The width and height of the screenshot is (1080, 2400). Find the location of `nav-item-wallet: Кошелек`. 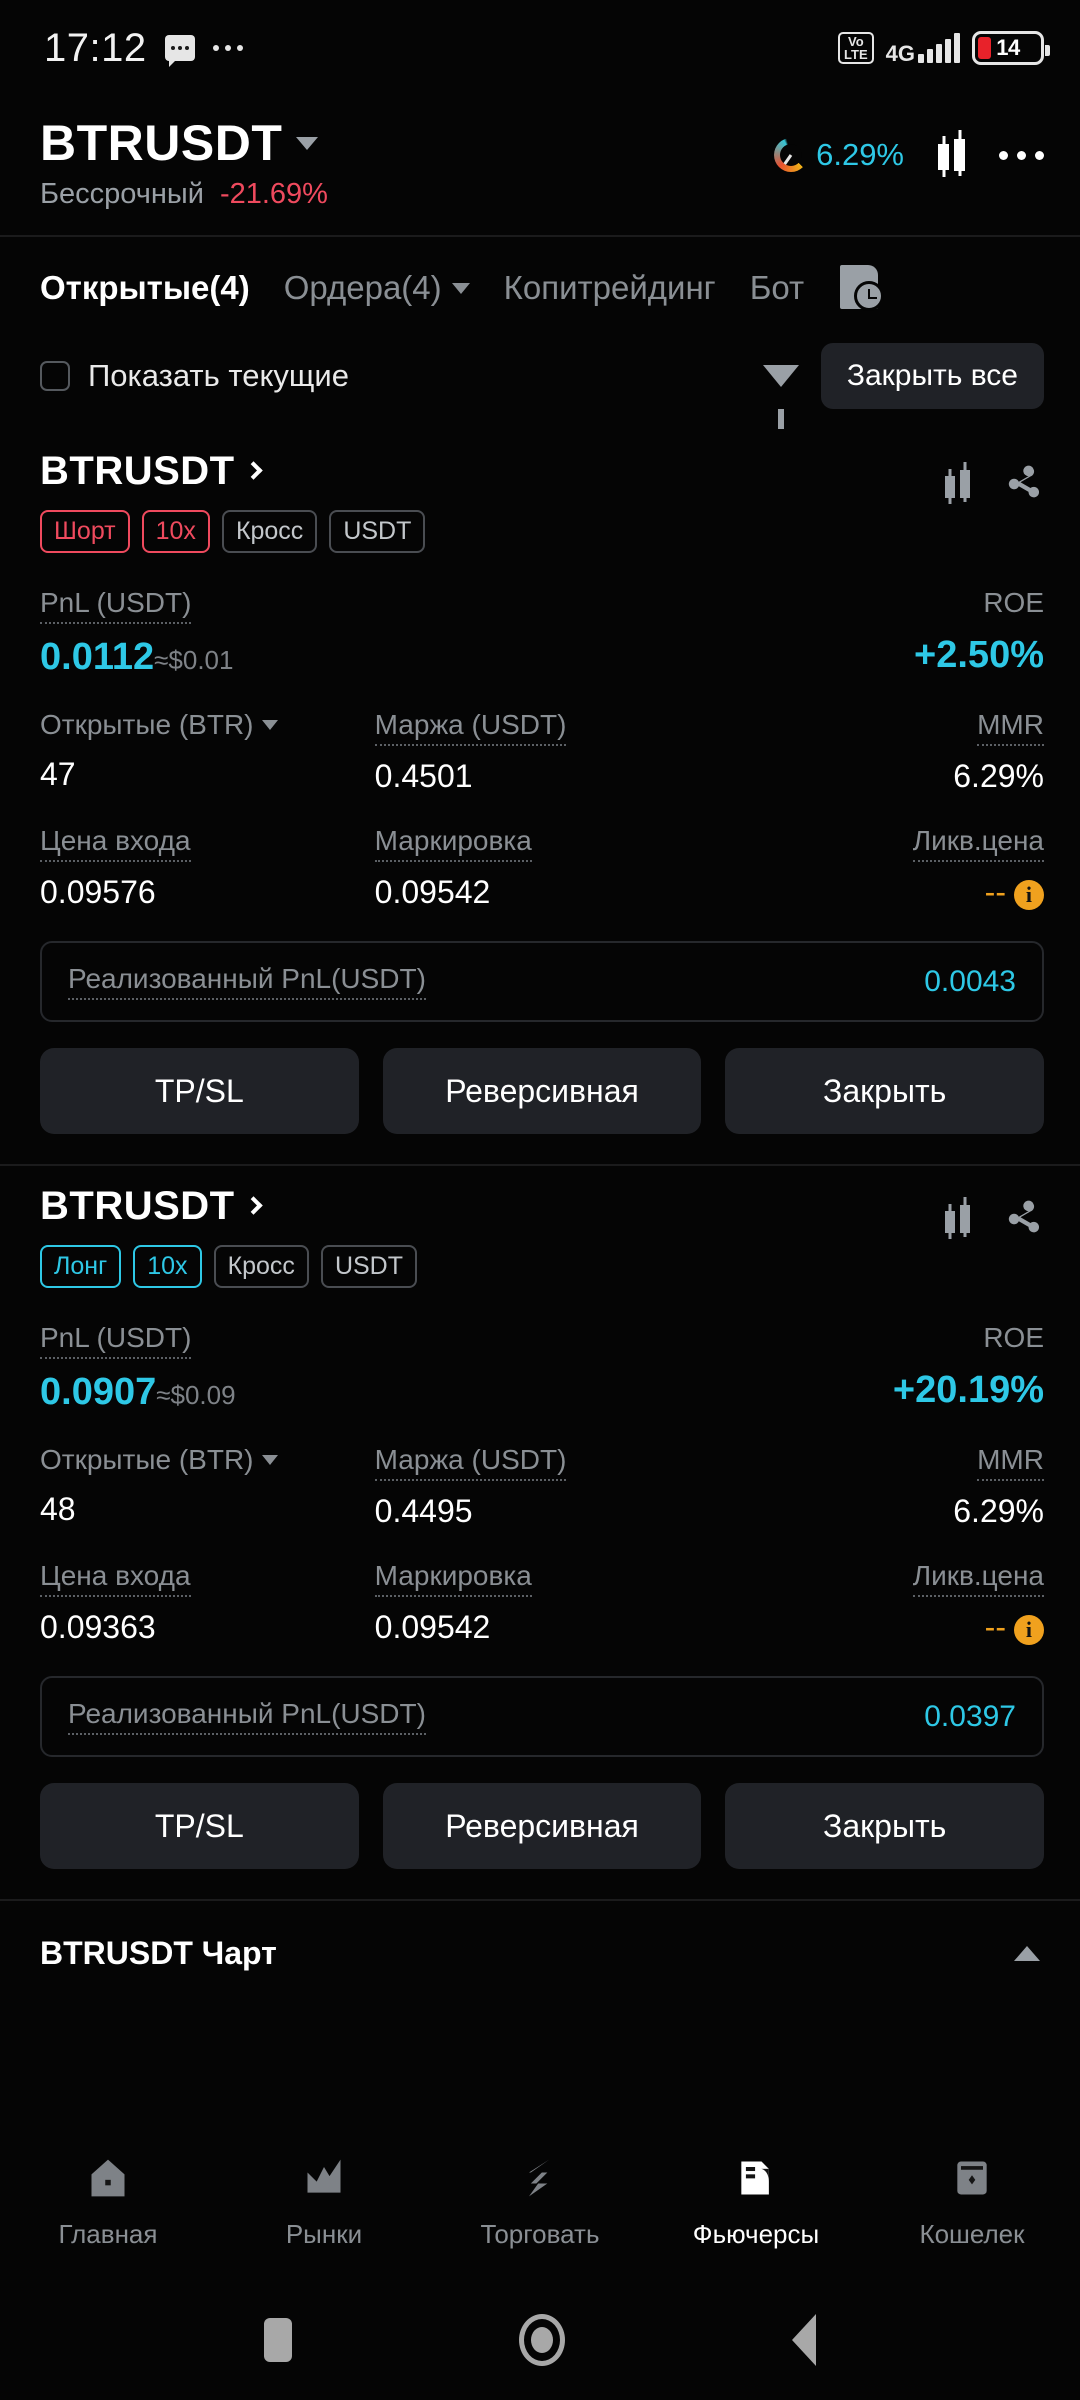

nav-item-wallet: Кошелек is located at coordinates (972, 2201).